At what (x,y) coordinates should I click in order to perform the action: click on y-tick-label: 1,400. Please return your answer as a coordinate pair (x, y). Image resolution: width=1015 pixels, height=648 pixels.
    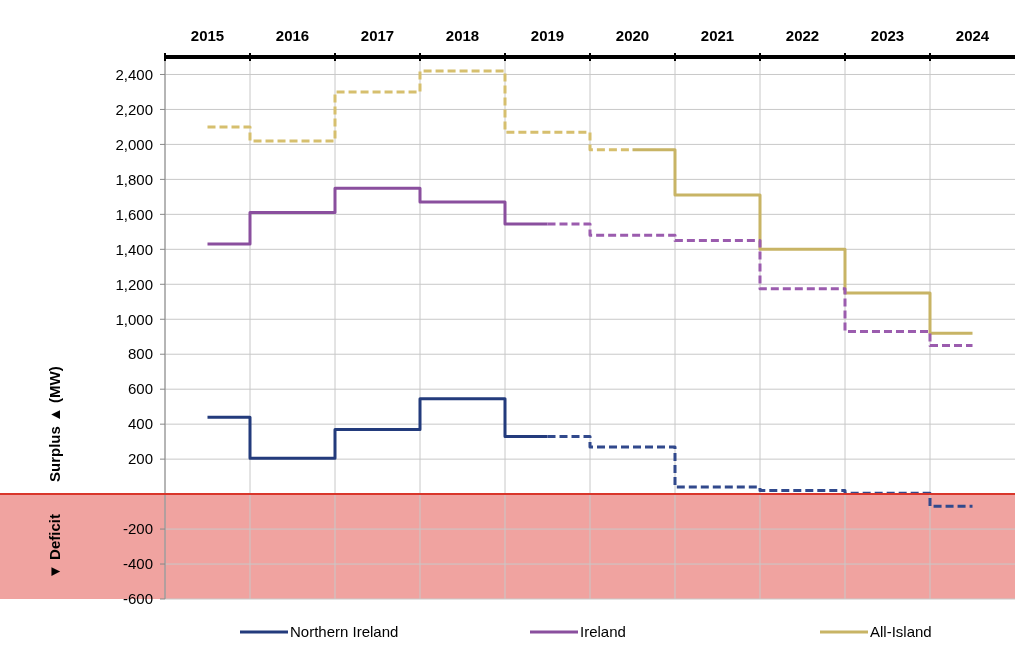
    Looking at the image, I should click on (134, 249).